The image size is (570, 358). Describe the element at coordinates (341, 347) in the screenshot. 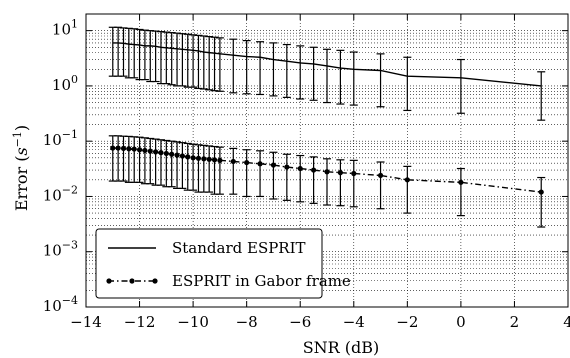

I see `x-axis-label: SNR (dB)` at that location.